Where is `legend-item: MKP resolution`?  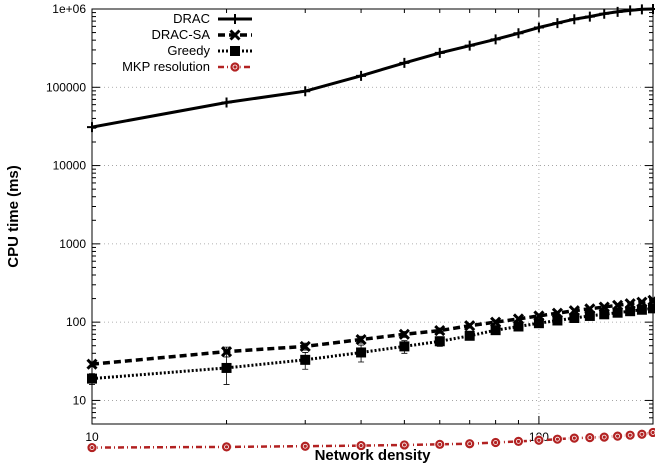
legend-item: MKP resolution is located at coordinates (187, 66).